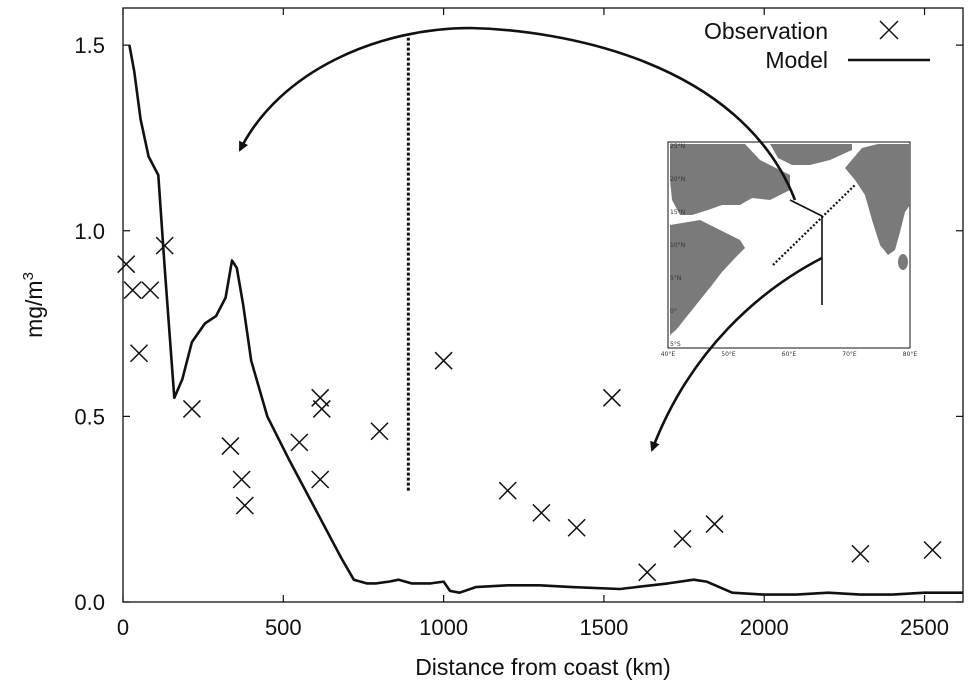 This screenshot has height=689, width=972. I want to click on y-axis-label-superscript: 3, so click(28, 276).